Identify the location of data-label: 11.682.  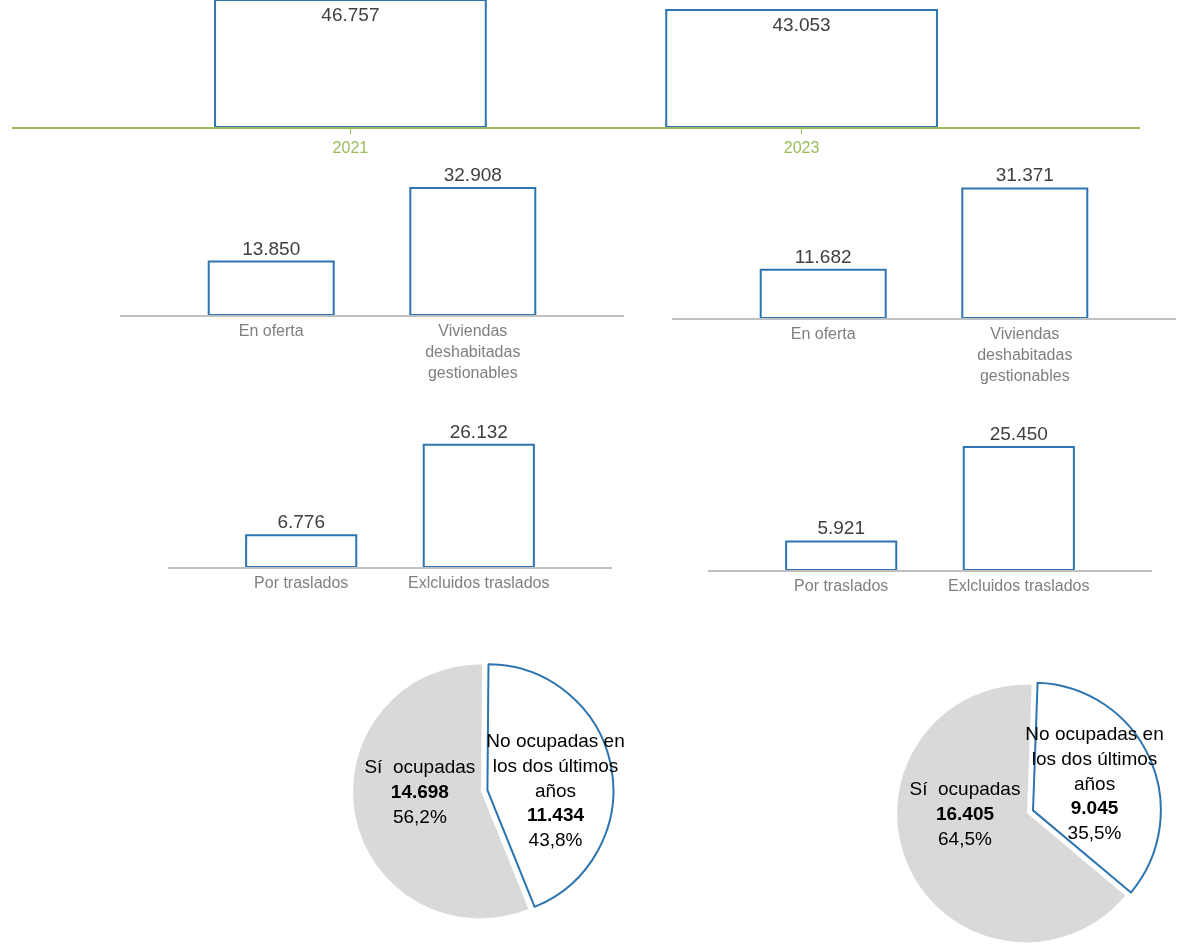
(823, 256).